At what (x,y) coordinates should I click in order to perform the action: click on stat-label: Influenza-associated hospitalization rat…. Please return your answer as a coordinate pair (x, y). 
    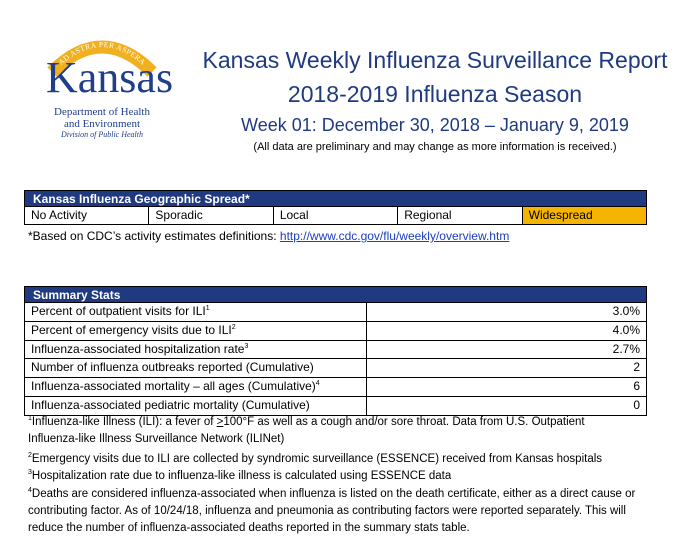
    Looking at the image, I should click on (196, 349).